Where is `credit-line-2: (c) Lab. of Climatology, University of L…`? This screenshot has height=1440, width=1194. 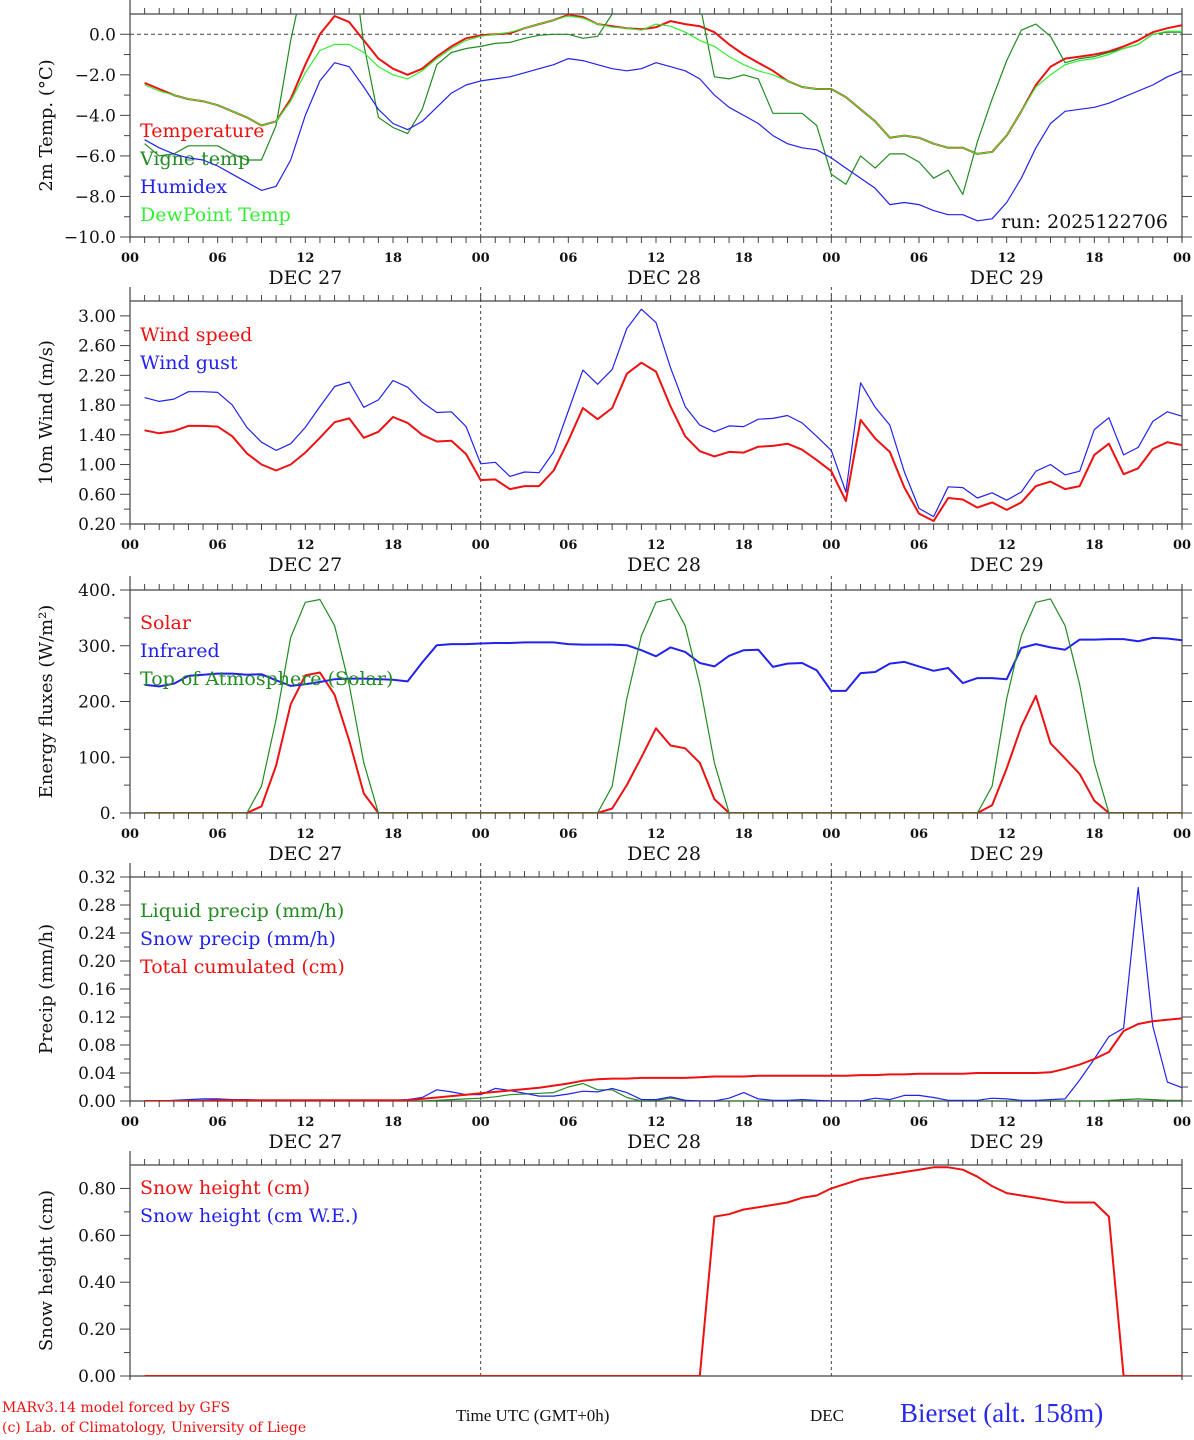 credit-line-2: (c) Lab. of Climatology, University of L… is located at coordinates (154, 1428).